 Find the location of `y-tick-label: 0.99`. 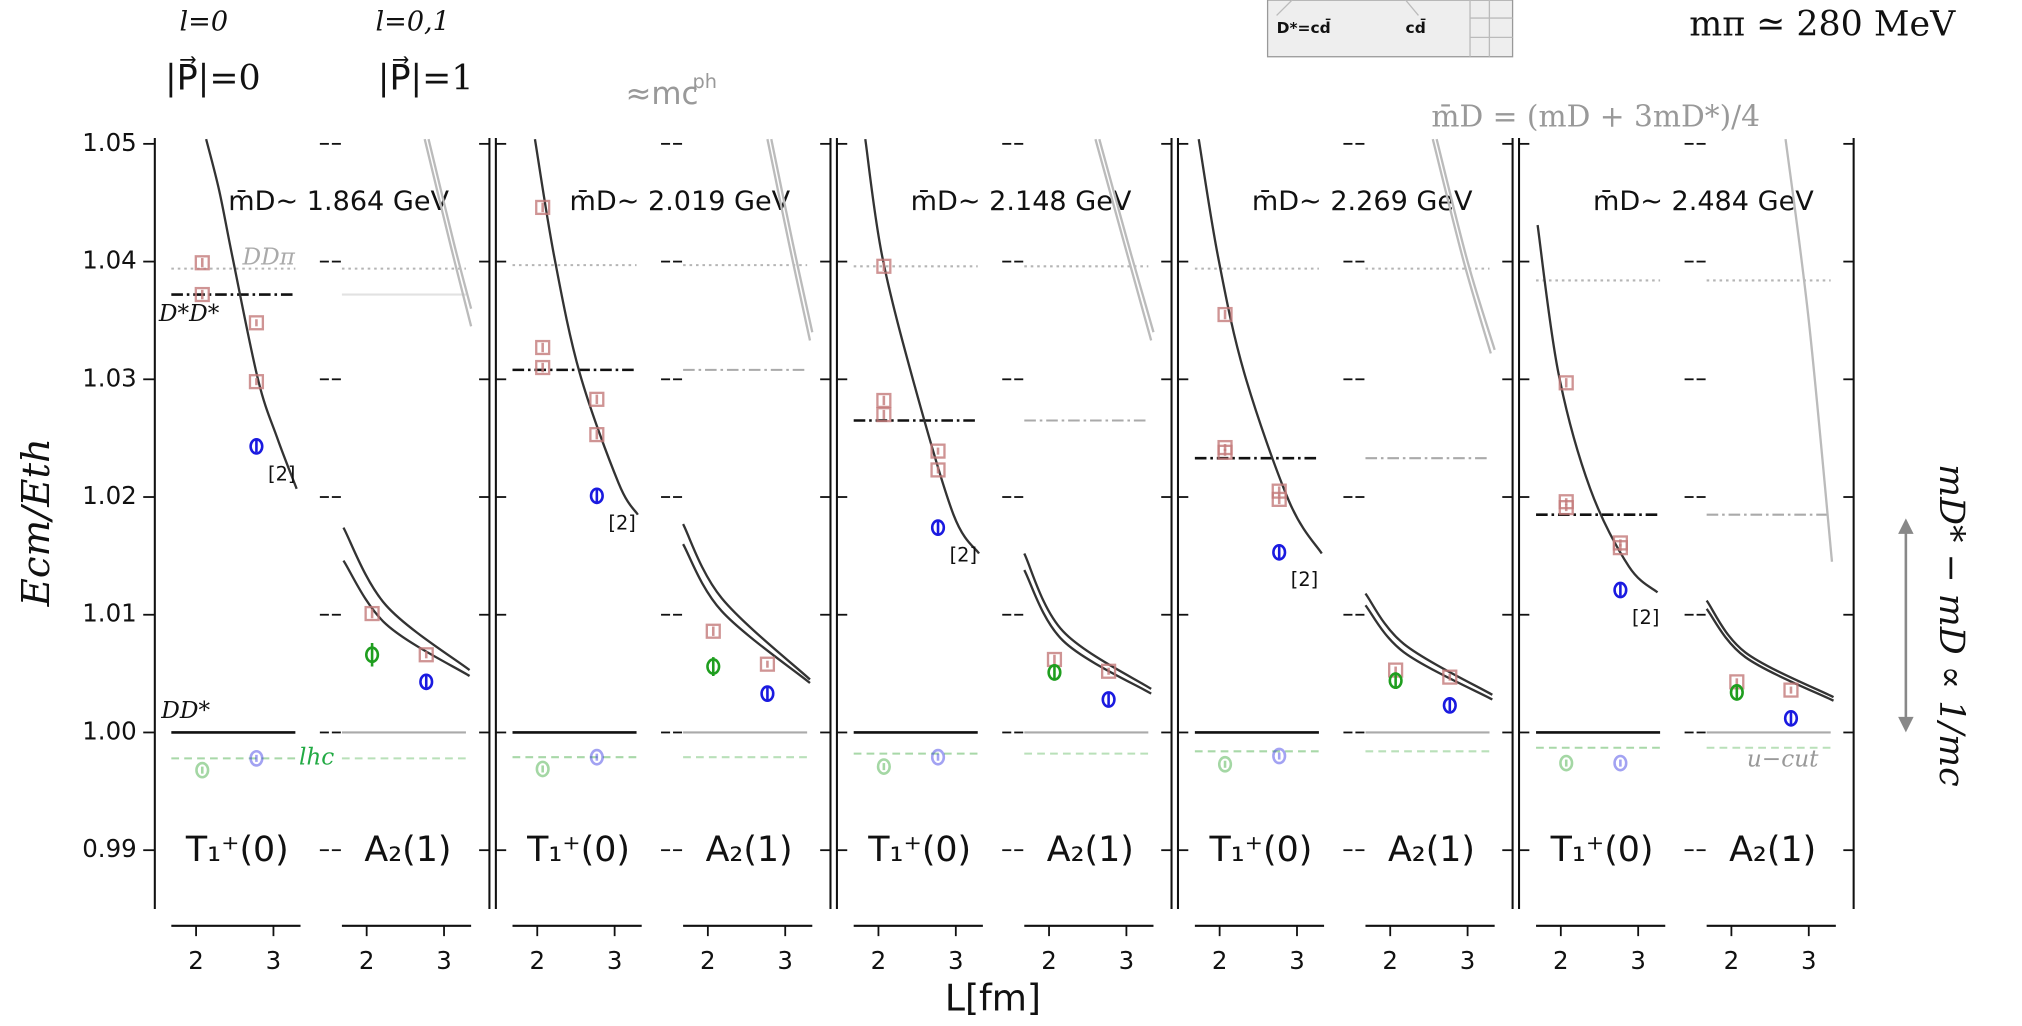

y-tick-label: 0.99 is located at coordinates (109, 848).